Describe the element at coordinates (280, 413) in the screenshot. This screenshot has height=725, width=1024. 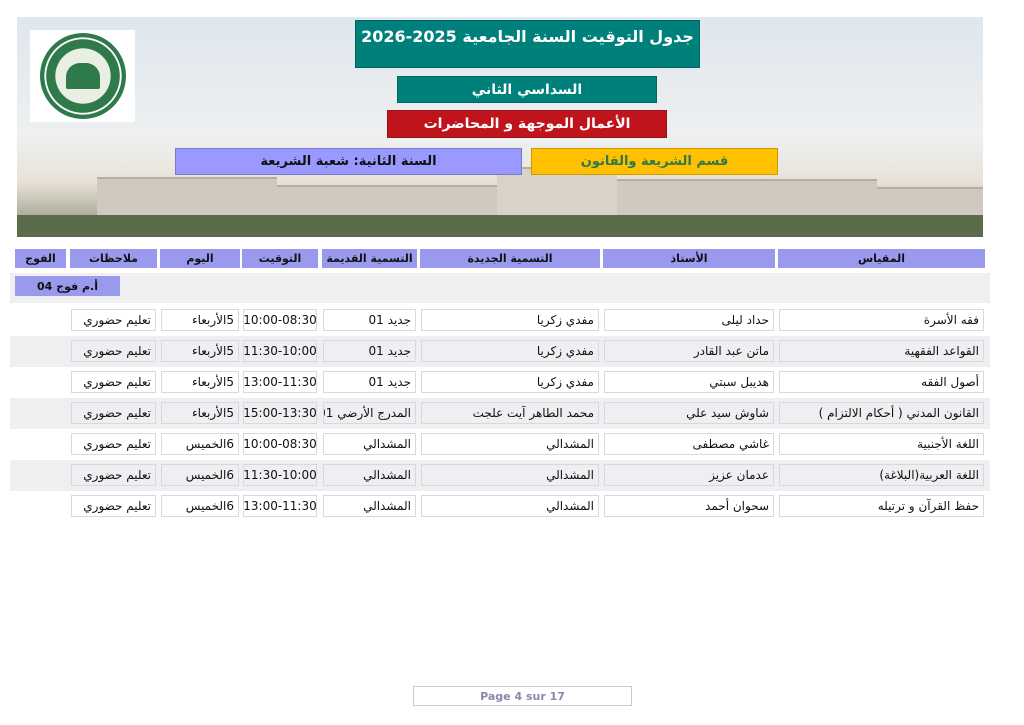
I see `cell-time: 15:00-13:30` at that location.